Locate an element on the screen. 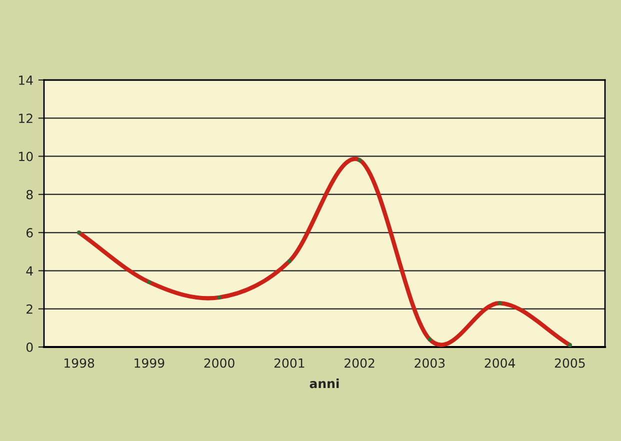 The image size is (621, 441). y-tick-label: 6 is located at coordinates (29, 233).